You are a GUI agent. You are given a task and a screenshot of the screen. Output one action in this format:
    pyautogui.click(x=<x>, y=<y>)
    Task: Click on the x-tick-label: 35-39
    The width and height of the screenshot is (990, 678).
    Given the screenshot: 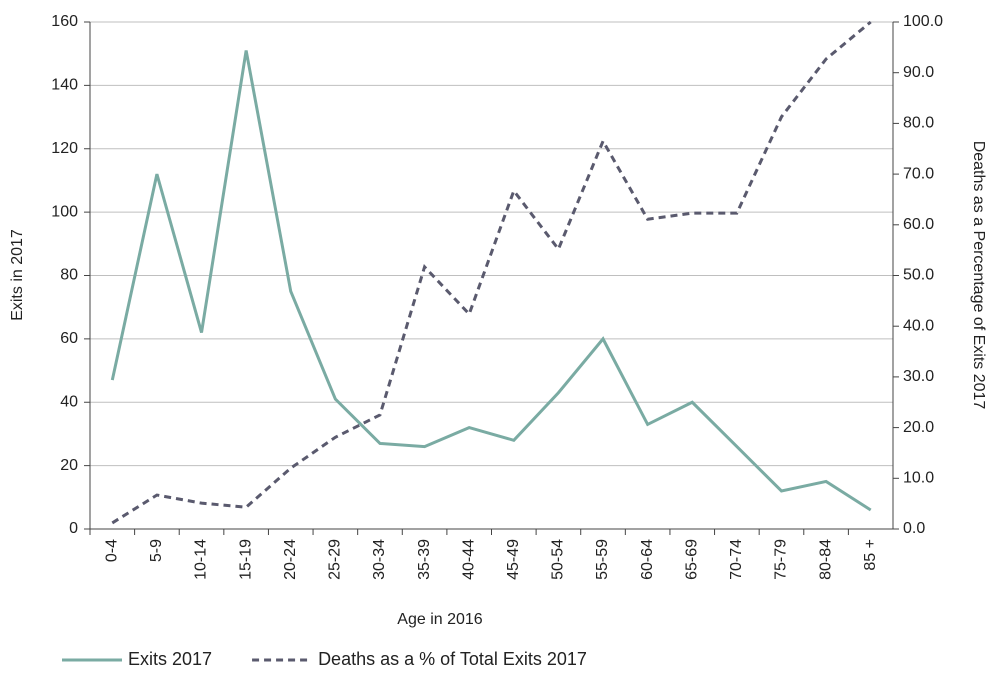 What is the action you would take?
    pyautogui.click(x=424, y=559)
    